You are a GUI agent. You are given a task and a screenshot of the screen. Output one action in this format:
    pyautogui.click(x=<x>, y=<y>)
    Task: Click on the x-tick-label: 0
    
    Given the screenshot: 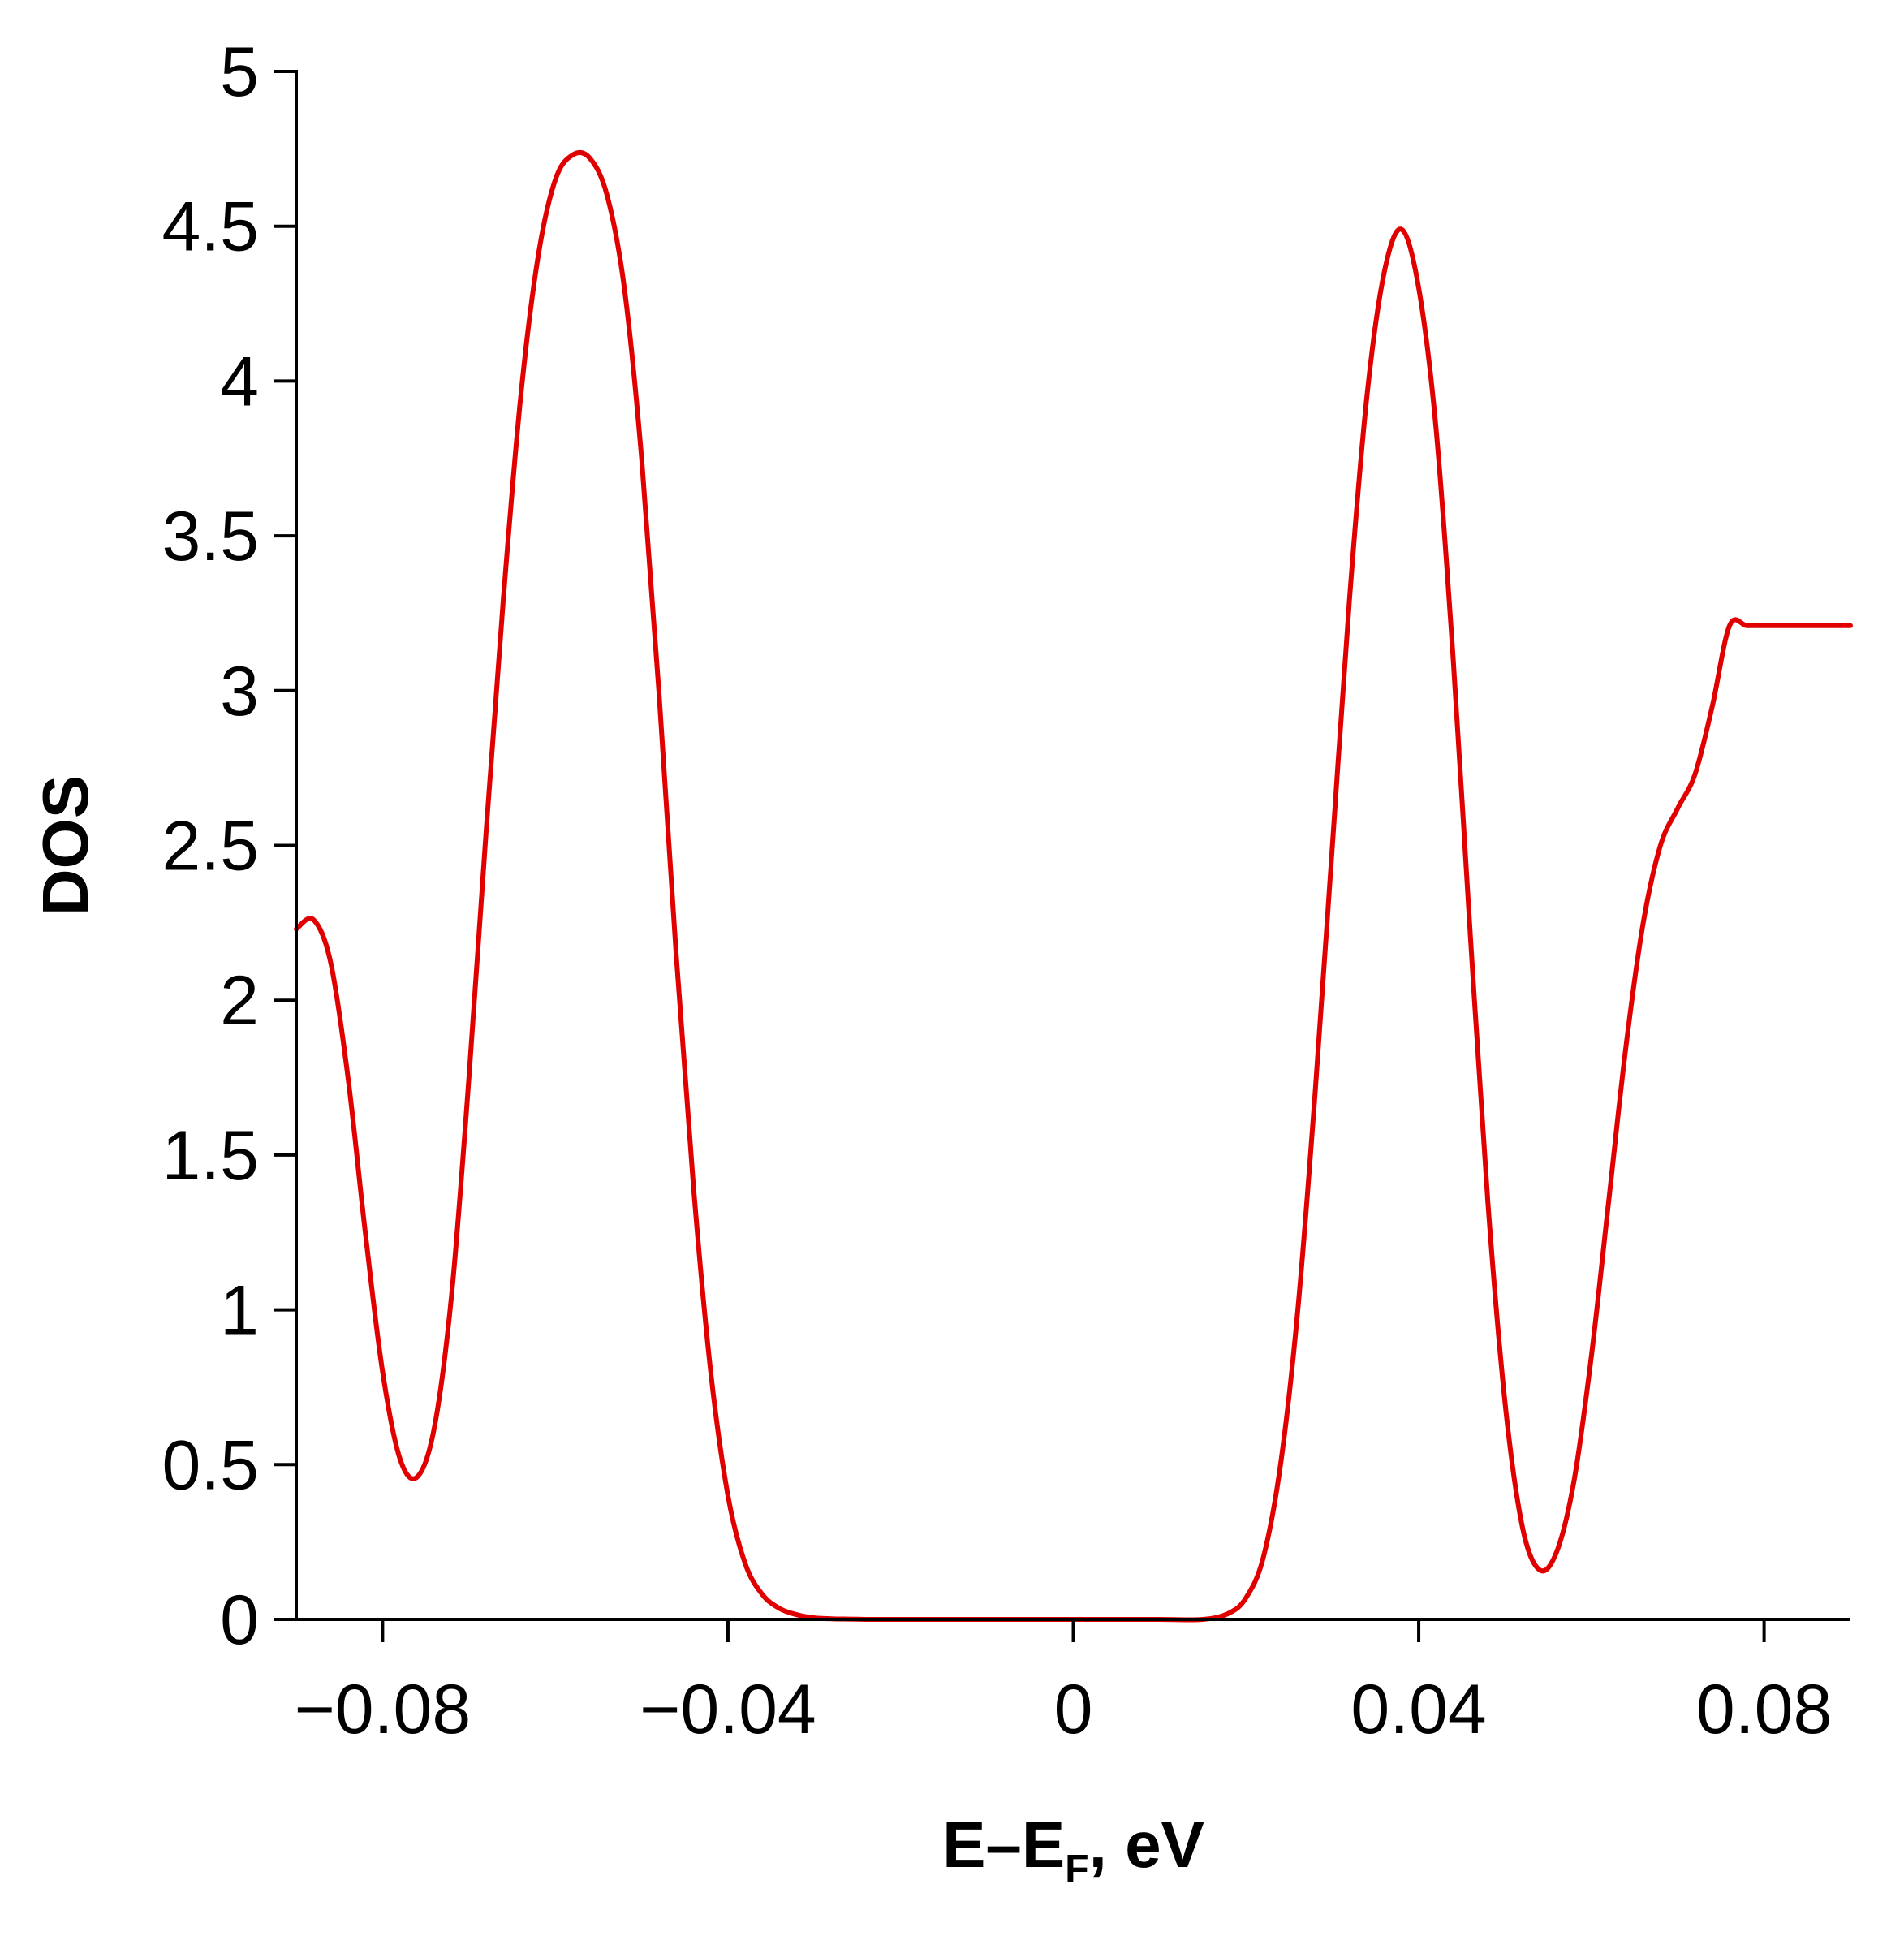 What is the action you would take?
    pyautogui.click(x=1073, y=1709)
    